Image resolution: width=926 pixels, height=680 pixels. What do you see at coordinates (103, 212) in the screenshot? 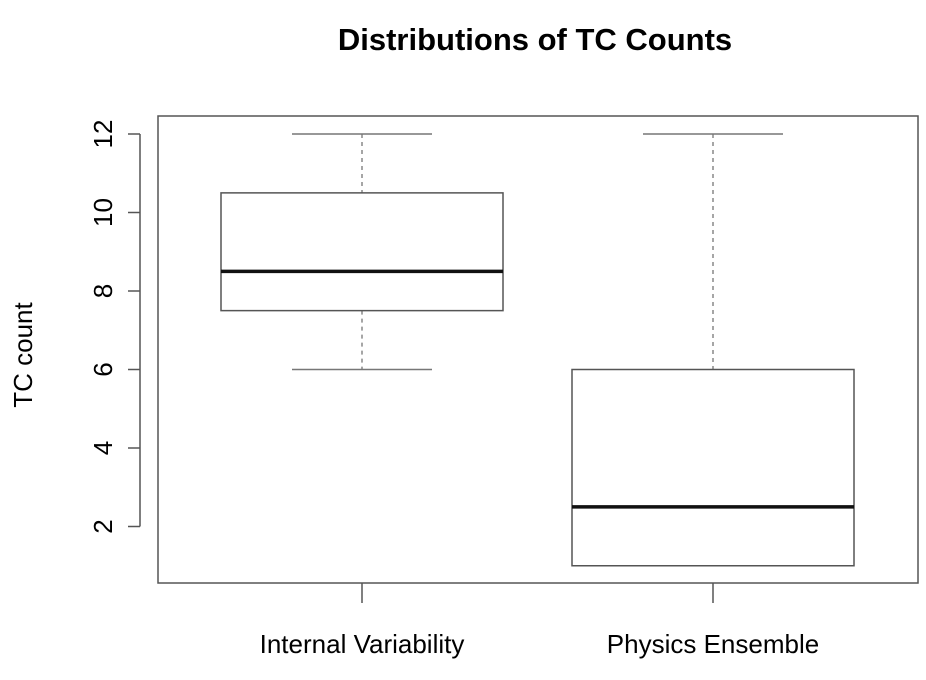
I see `y-tick-label: 10` at bounding box center [103, 212].